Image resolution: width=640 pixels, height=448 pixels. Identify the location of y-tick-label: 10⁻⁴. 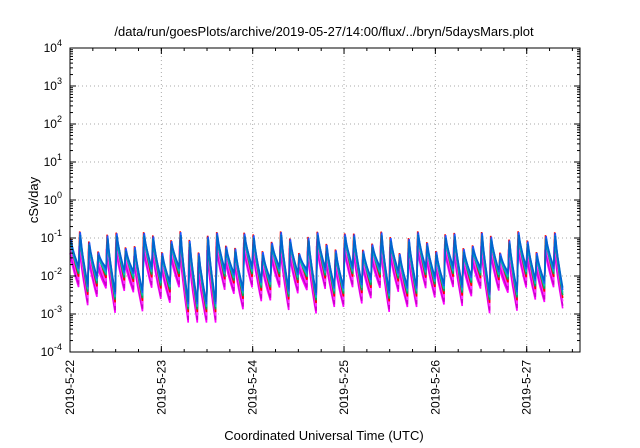
(51, 350).